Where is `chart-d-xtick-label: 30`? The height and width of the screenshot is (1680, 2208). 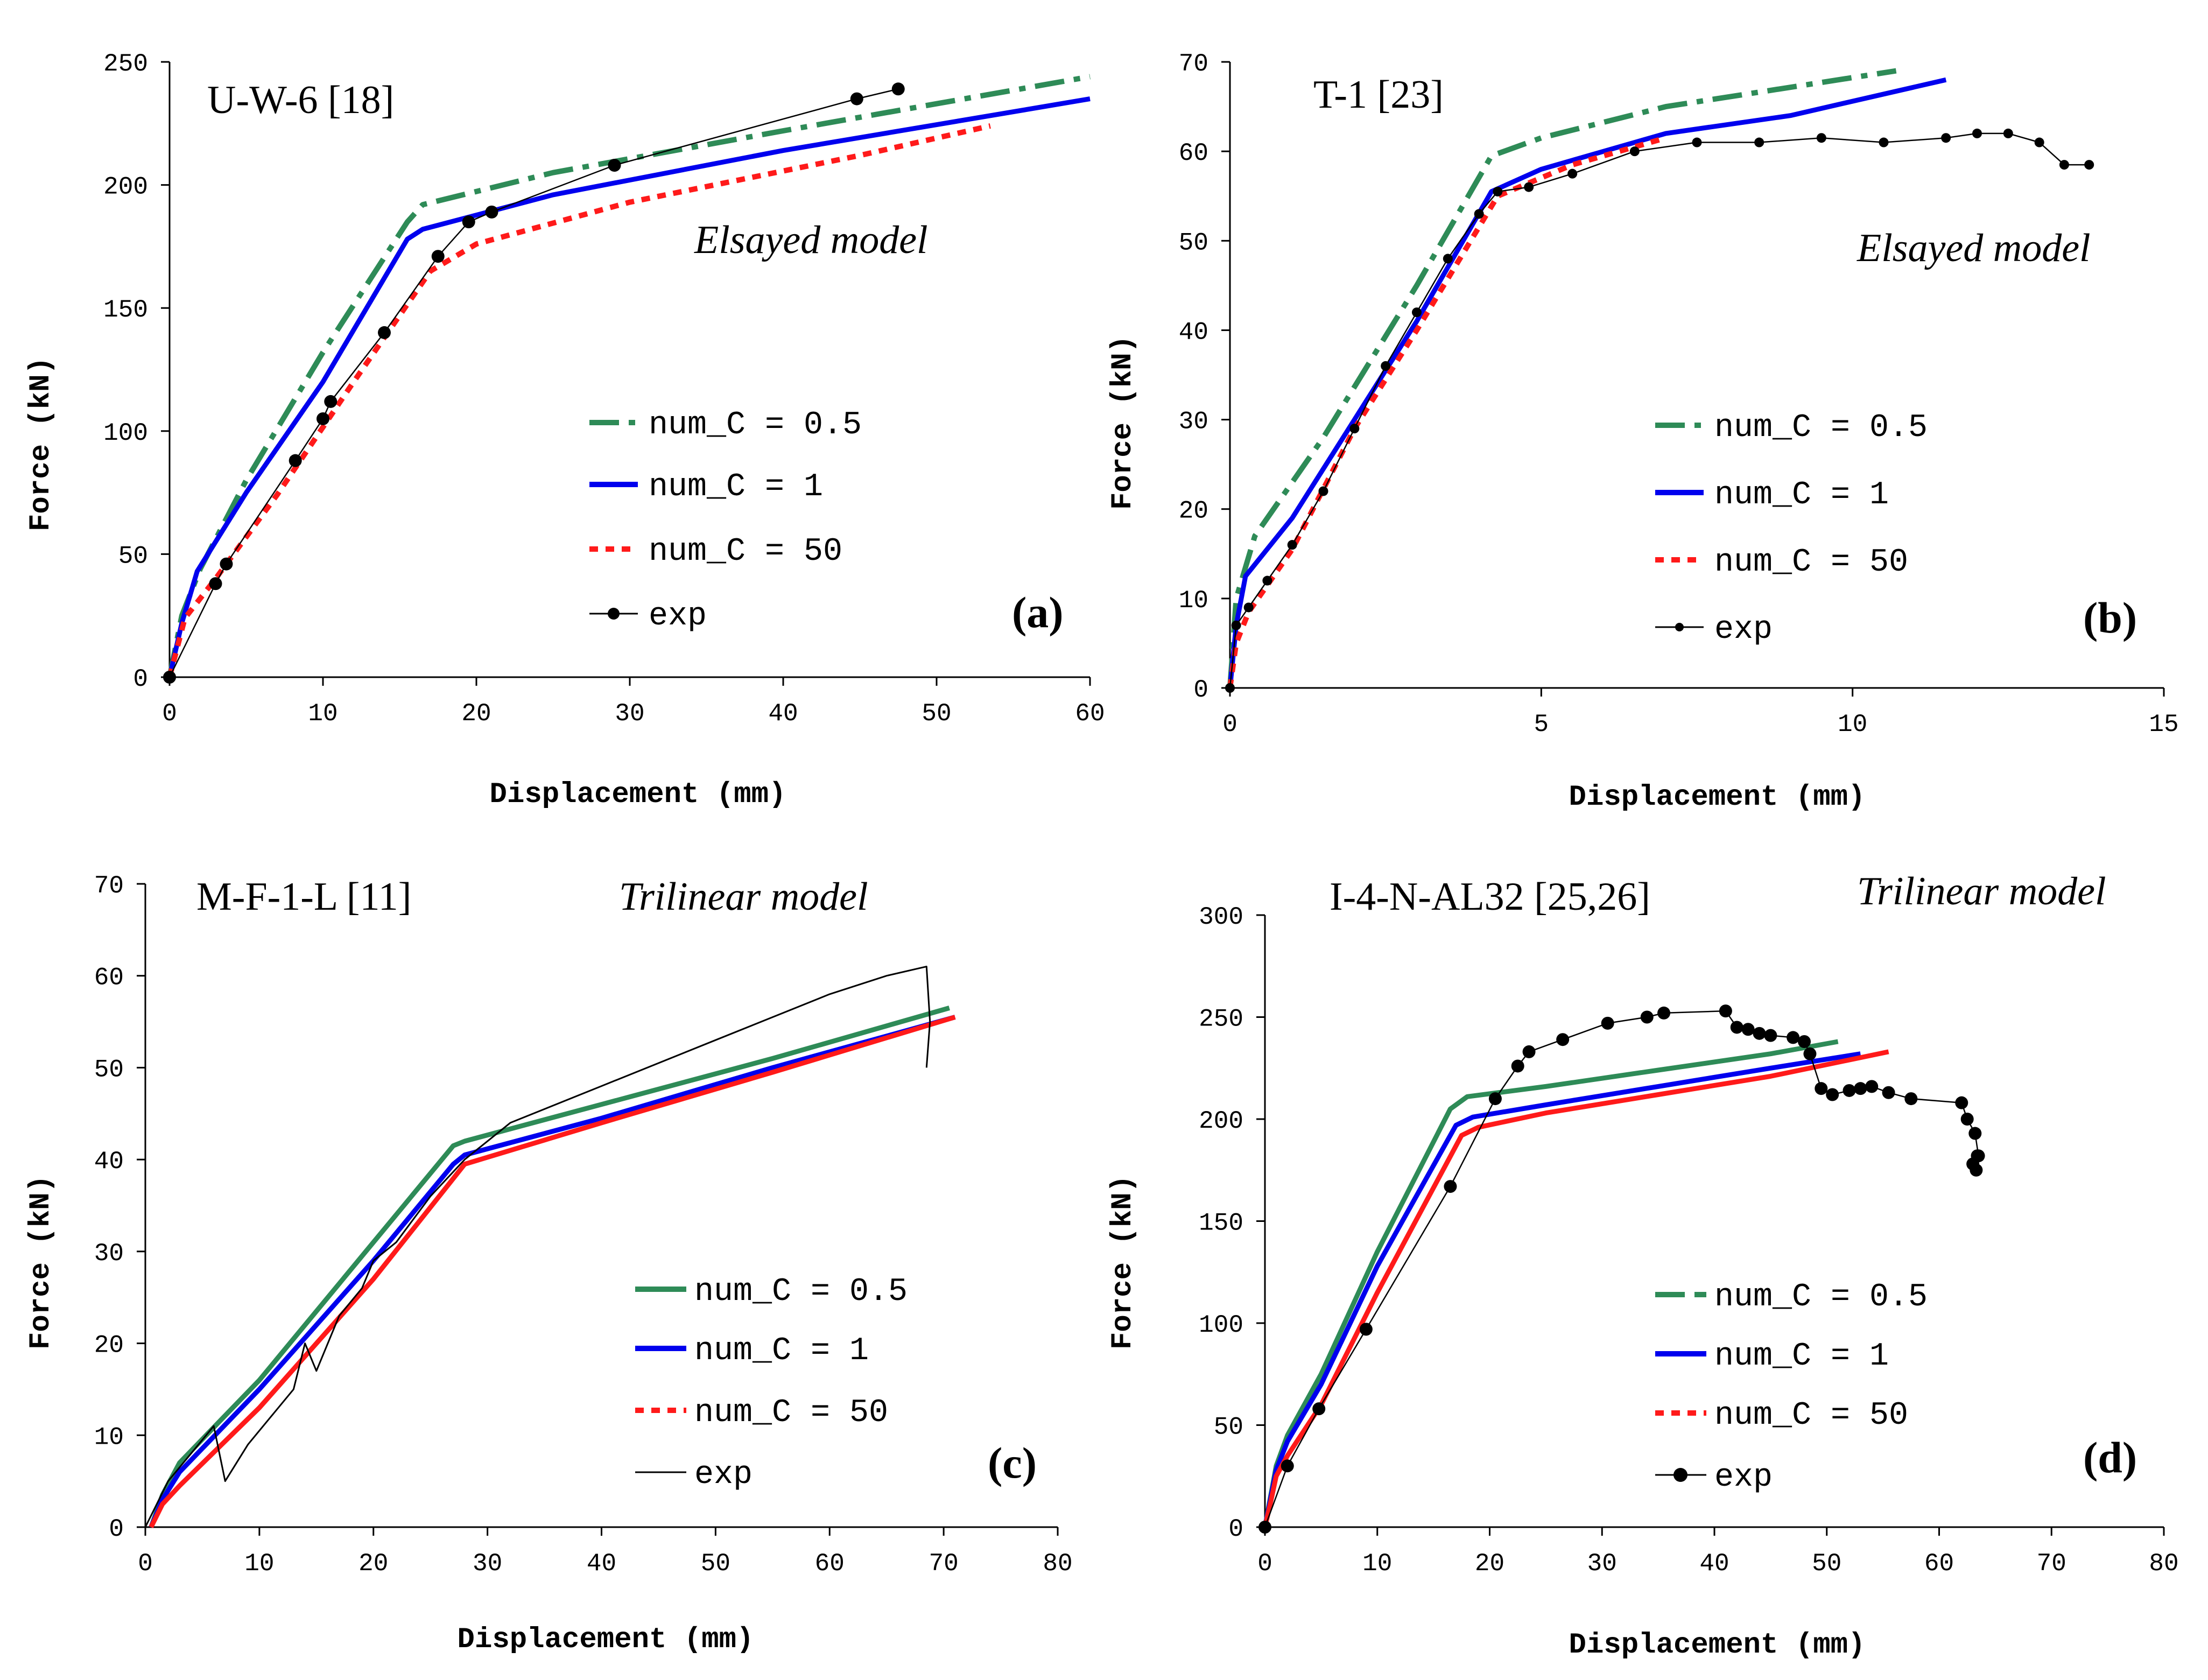 chart-d-xtick-label: 30 is located at coordinates (1602, 1564).